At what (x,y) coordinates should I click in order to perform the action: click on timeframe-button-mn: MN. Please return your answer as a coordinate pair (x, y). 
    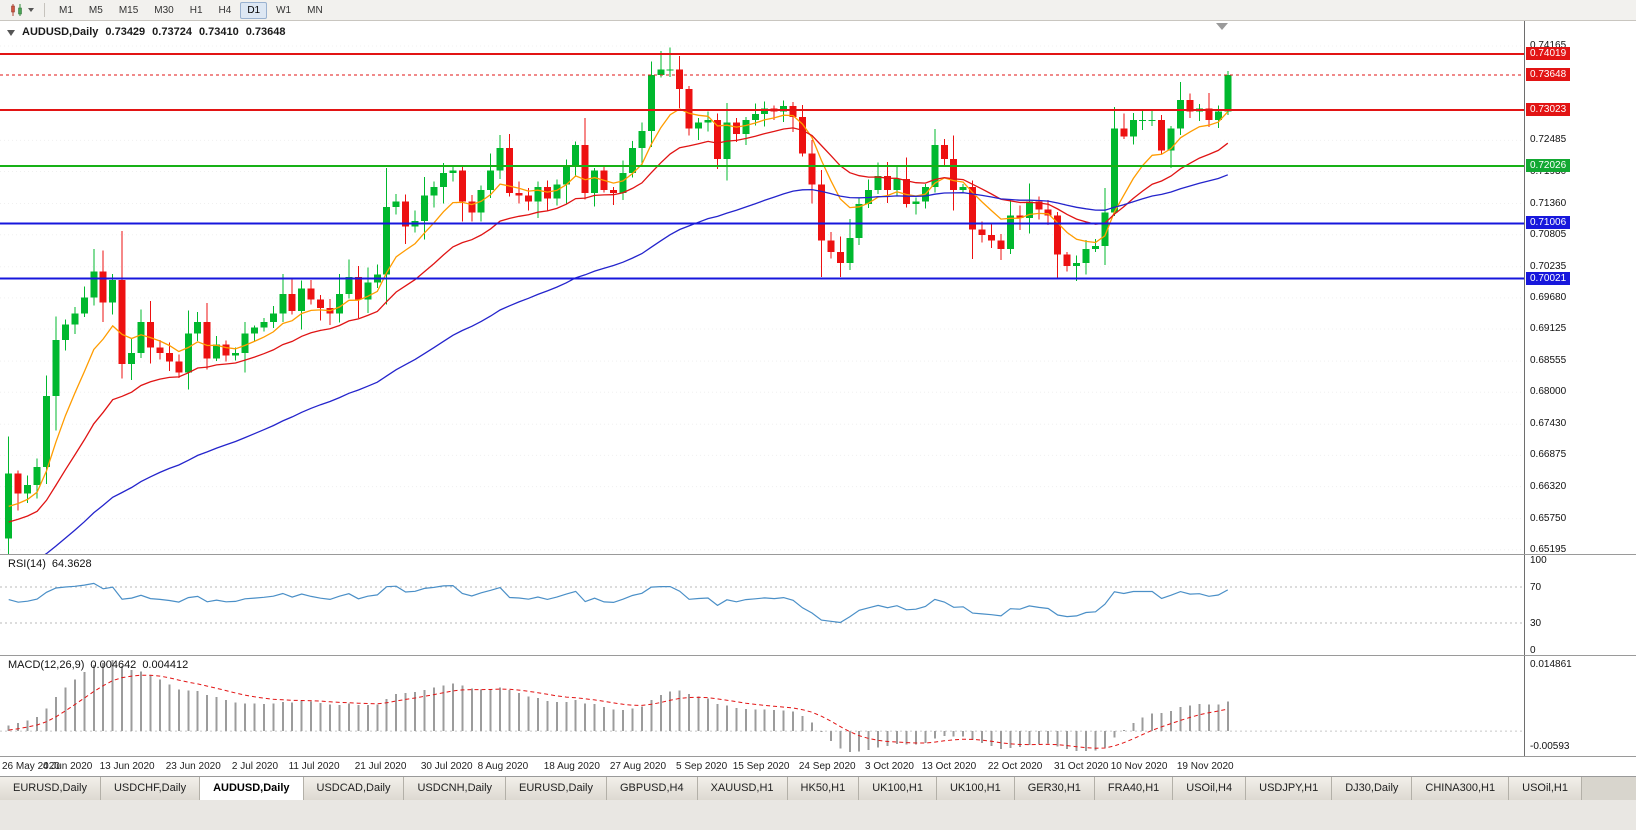
    Looking at the image, I should click on (315, 10).